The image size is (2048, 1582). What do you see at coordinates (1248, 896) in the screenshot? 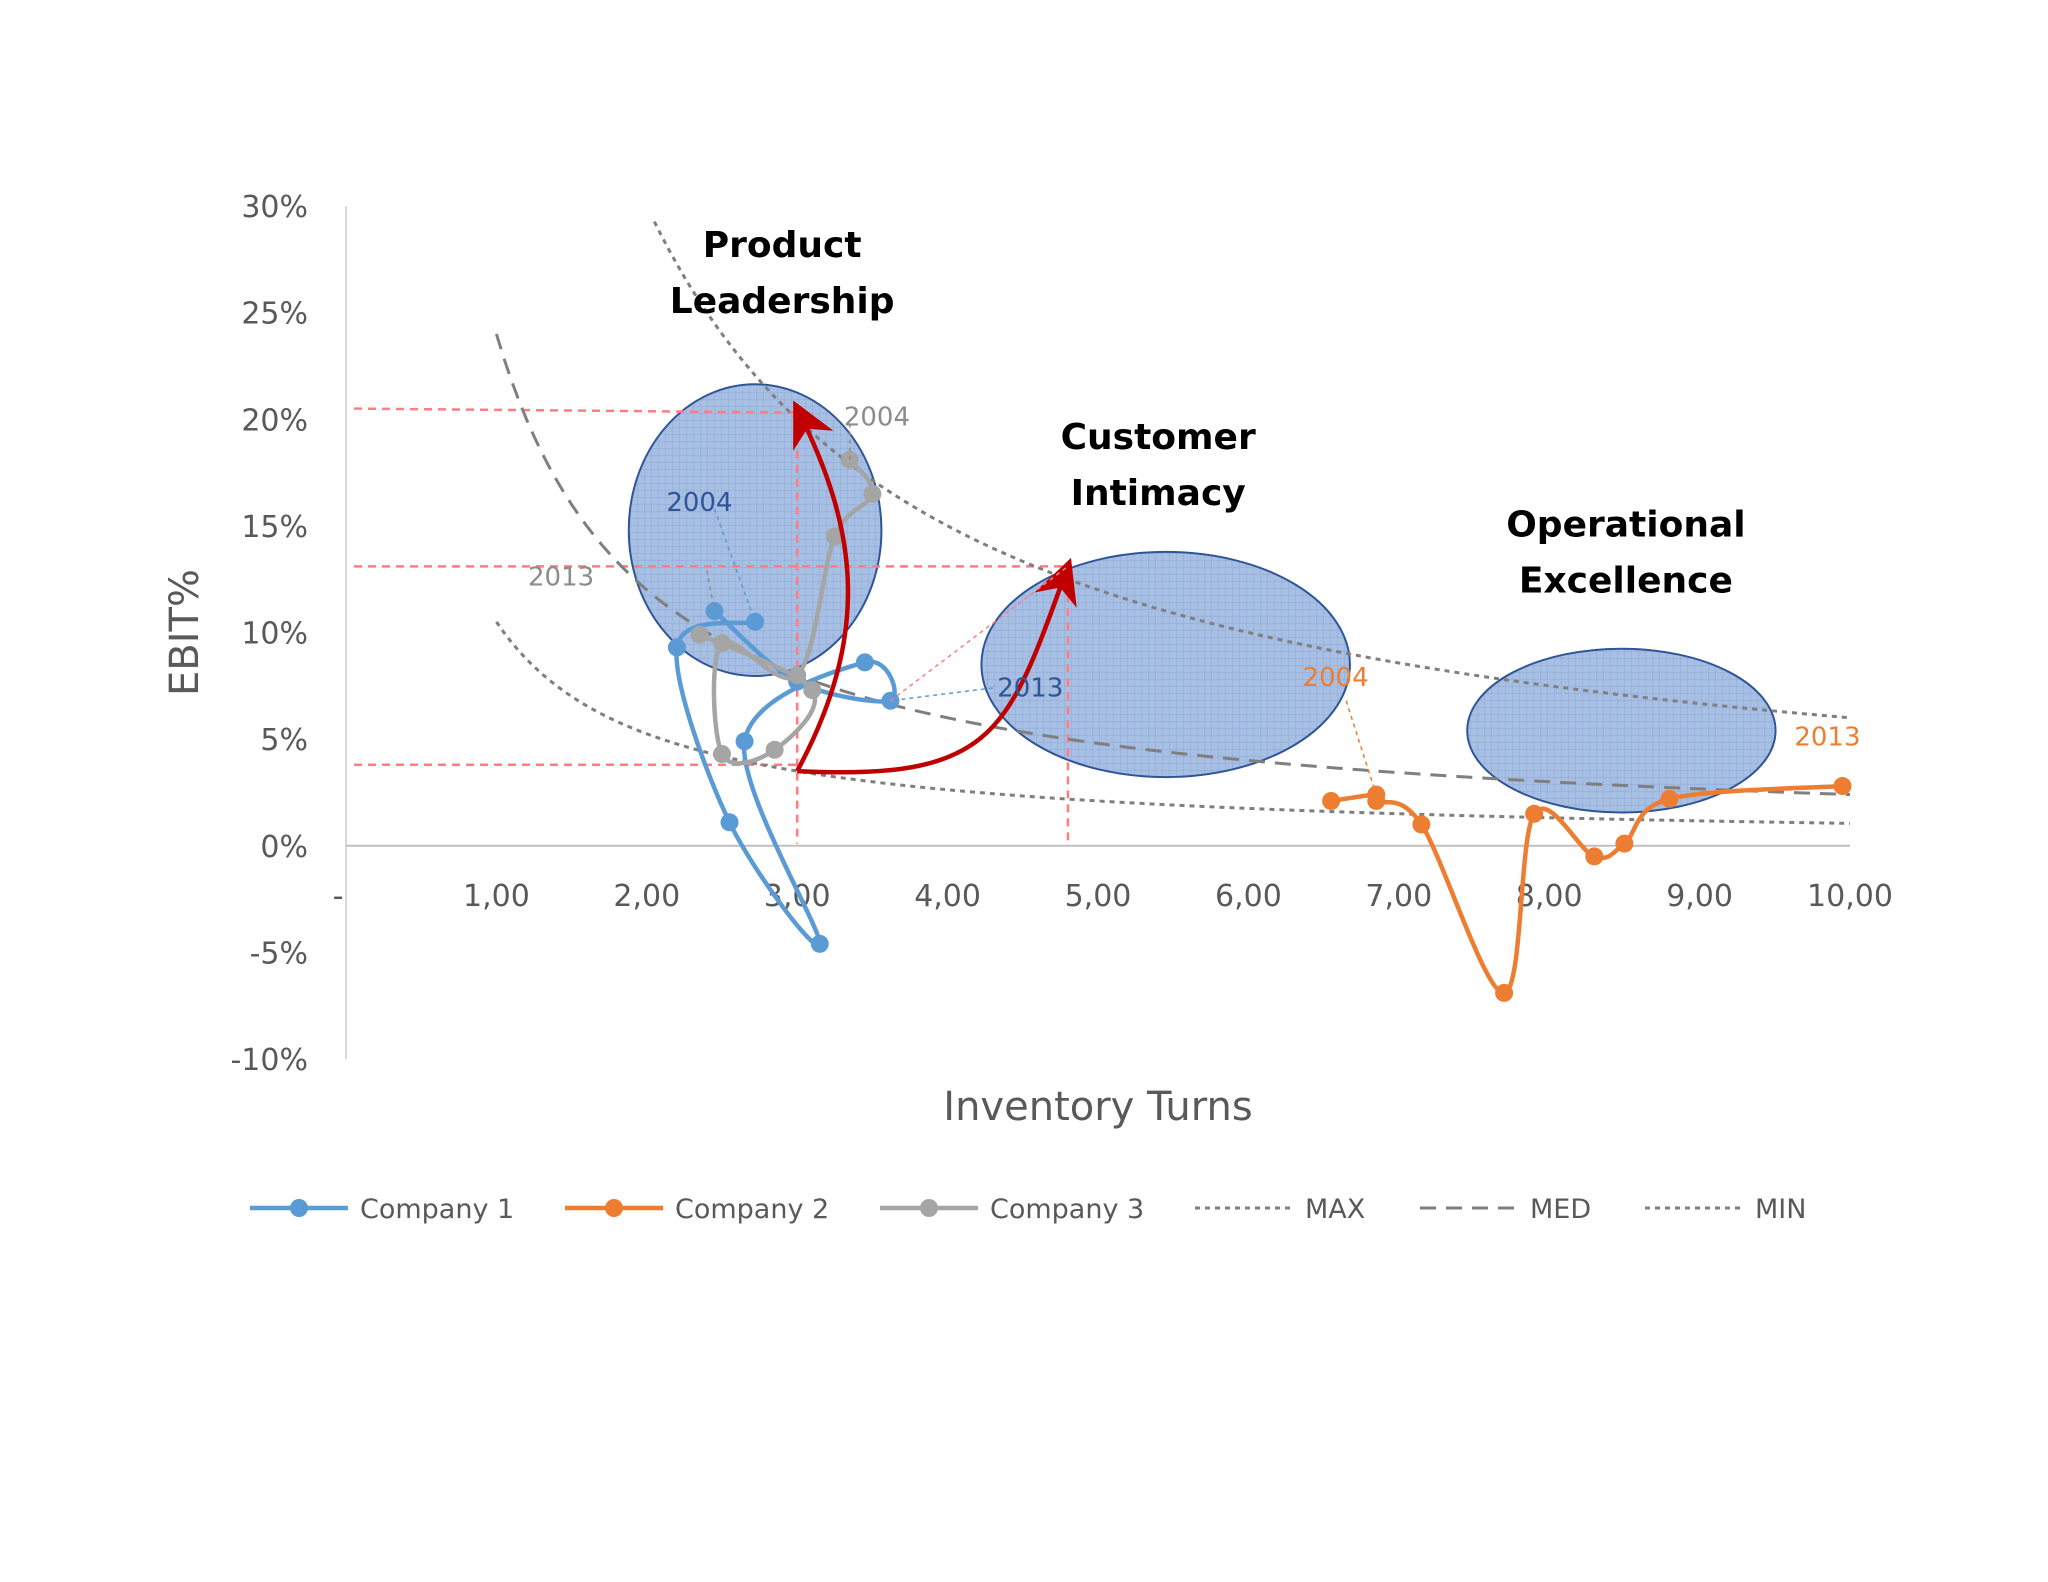
I see `x-tick-label: 6,00` at bounding box center [1248, 896].